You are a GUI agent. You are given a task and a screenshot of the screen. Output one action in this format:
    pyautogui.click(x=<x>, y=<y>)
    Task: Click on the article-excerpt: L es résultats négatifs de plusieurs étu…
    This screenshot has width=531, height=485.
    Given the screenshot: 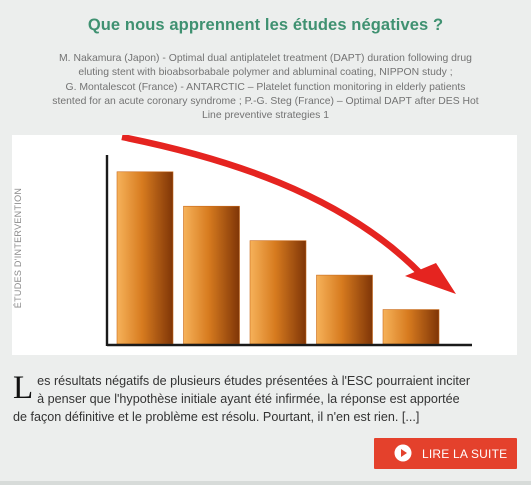 What is the action you would take?
    pyautogui.click(x=266, y=399)
    